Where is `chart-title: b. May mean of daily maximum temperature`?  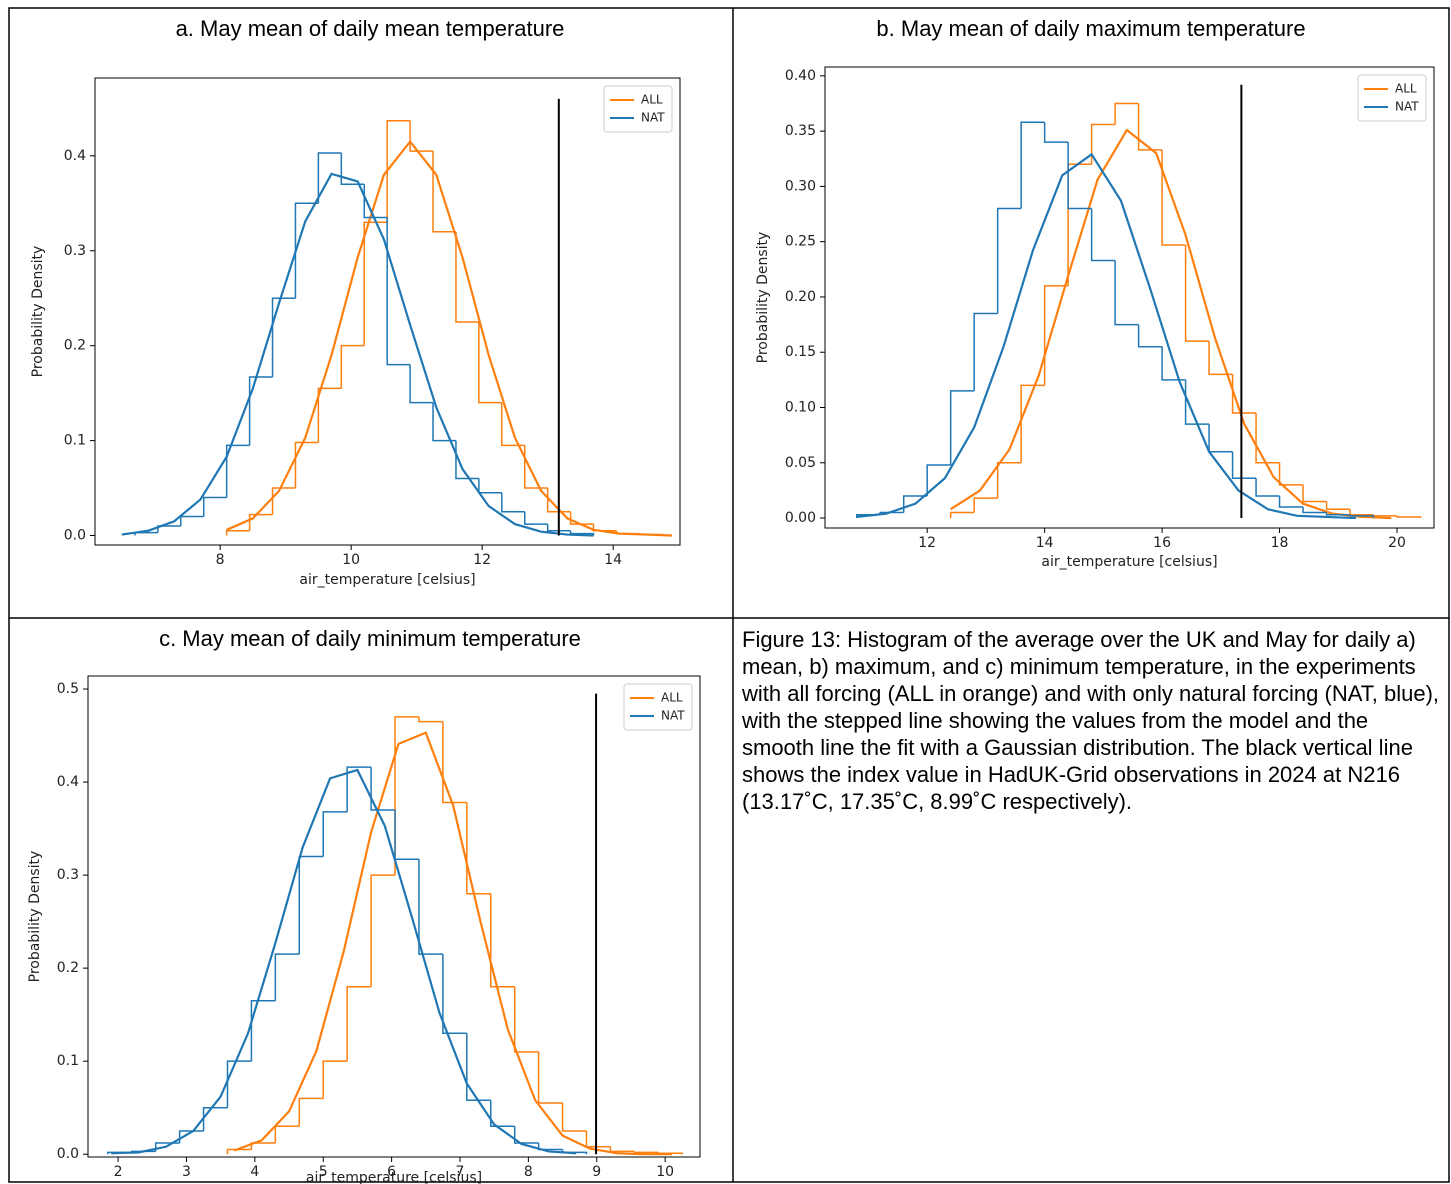 chart-title: b. May mean of daily maximum temperature is located at coordinates (1090, 28).